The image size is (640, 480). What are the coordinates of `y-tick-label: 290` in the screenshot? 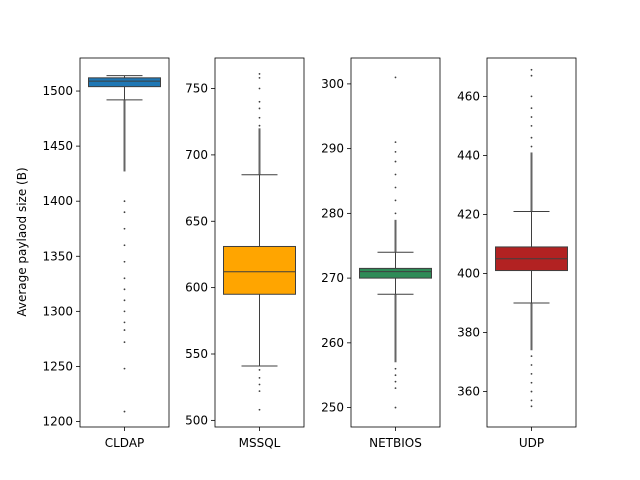 It's located at (332, 149).